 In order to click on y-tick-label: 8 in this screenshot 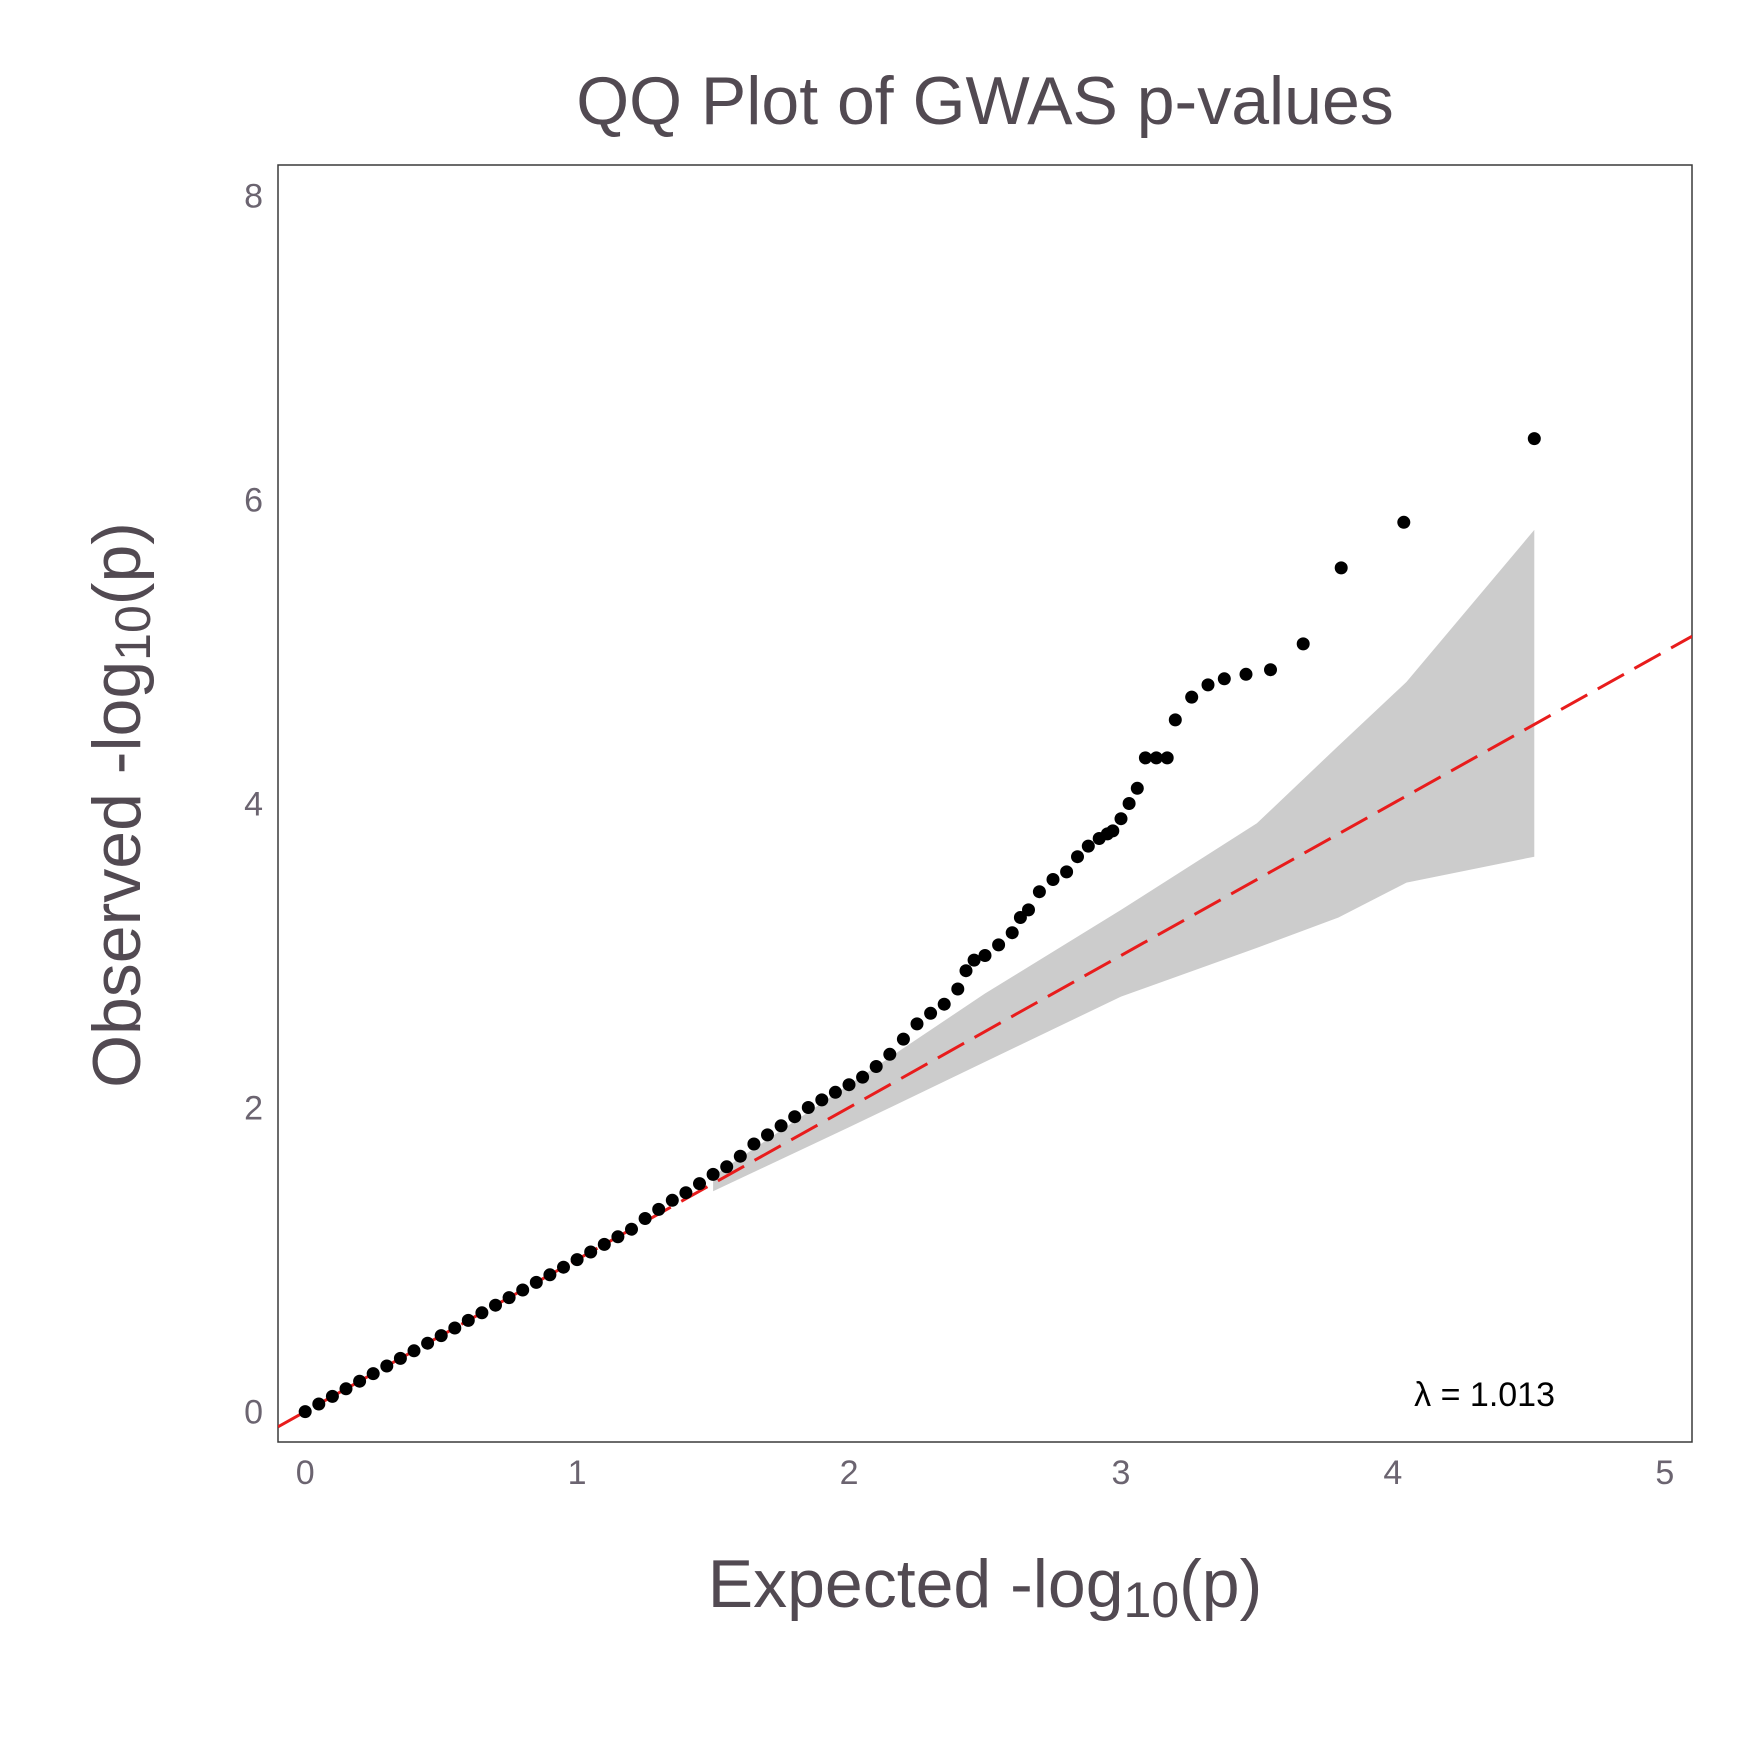, I will do `click(253, 196)`.